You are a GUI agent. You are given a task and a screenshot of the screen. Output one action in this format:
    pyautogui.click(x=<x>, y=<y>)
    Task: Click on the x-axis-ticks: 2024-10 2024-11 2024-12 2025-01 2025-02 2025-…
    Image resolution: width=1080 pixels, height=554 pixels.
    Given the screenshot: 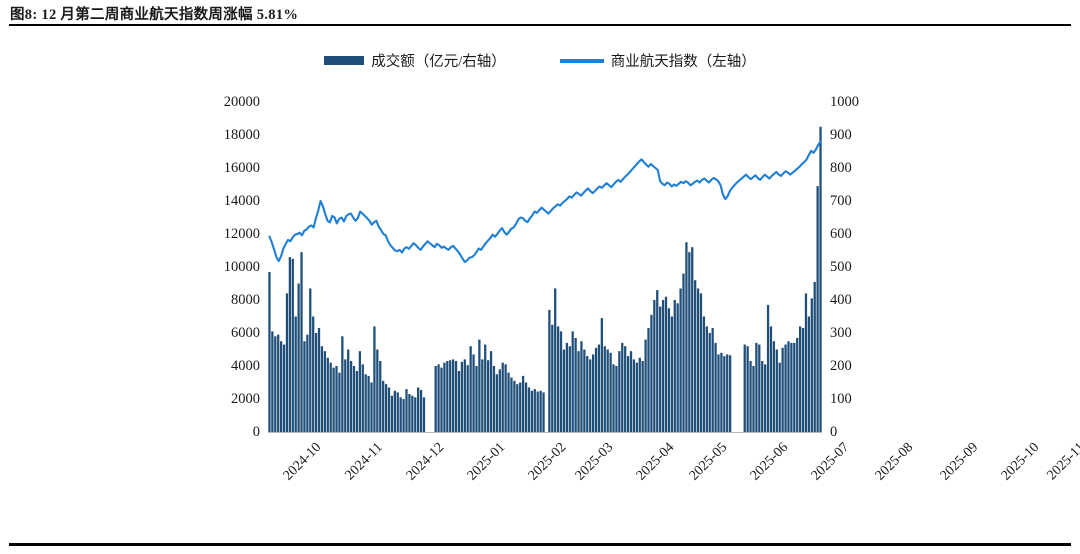 What is the action you would take?
    pyautogui.click(x=674, y=469)
    